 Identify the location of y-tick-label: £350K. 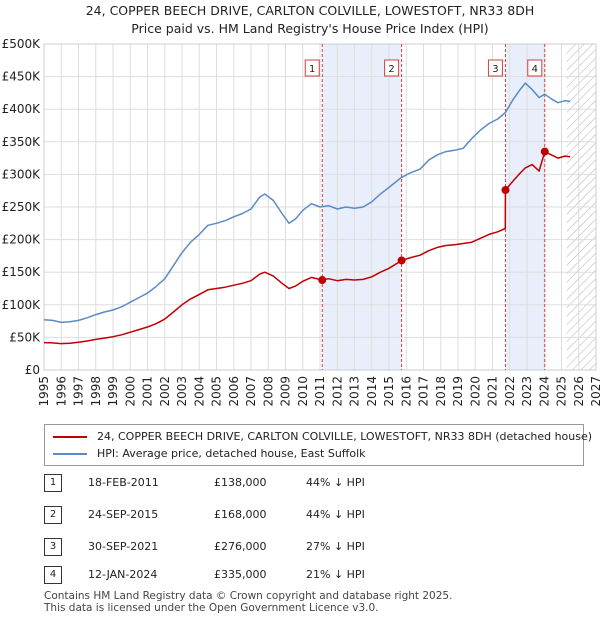
(22, 142).